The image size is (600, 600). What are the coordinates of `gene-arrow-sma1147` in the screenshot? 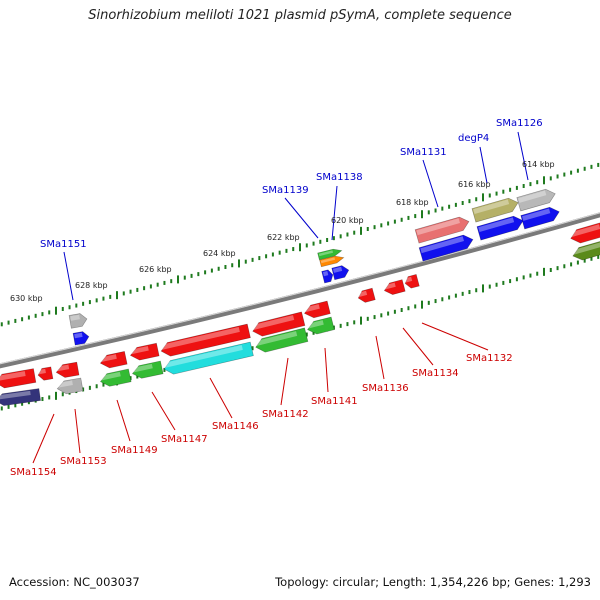 It's located at (147, 369).